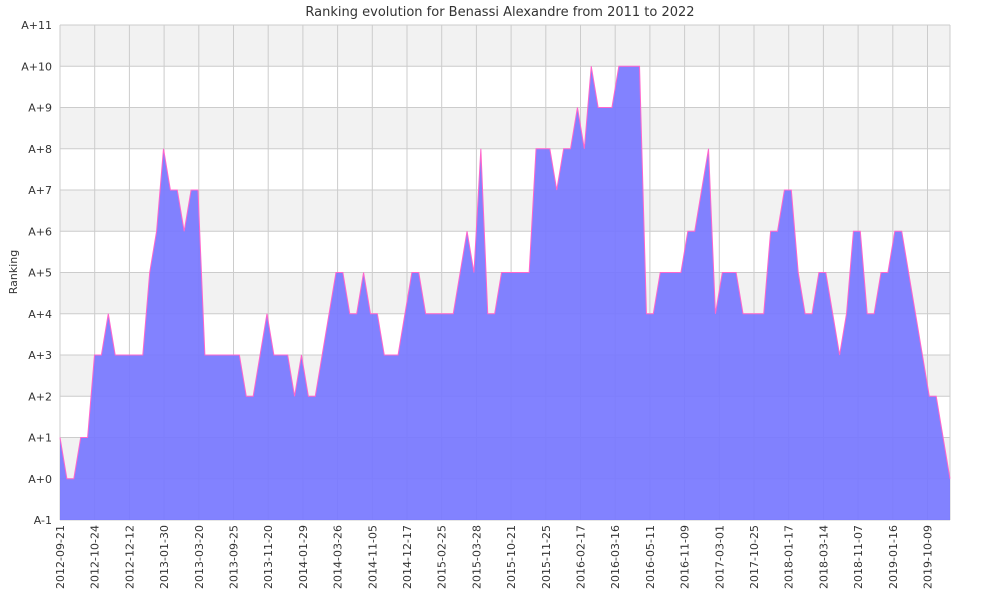 The height and width of the screenshot is (604, 1000). Describe the element at coordinates (36, 25) in the screenshot. I see `y-tick-label: A+11` at that location.